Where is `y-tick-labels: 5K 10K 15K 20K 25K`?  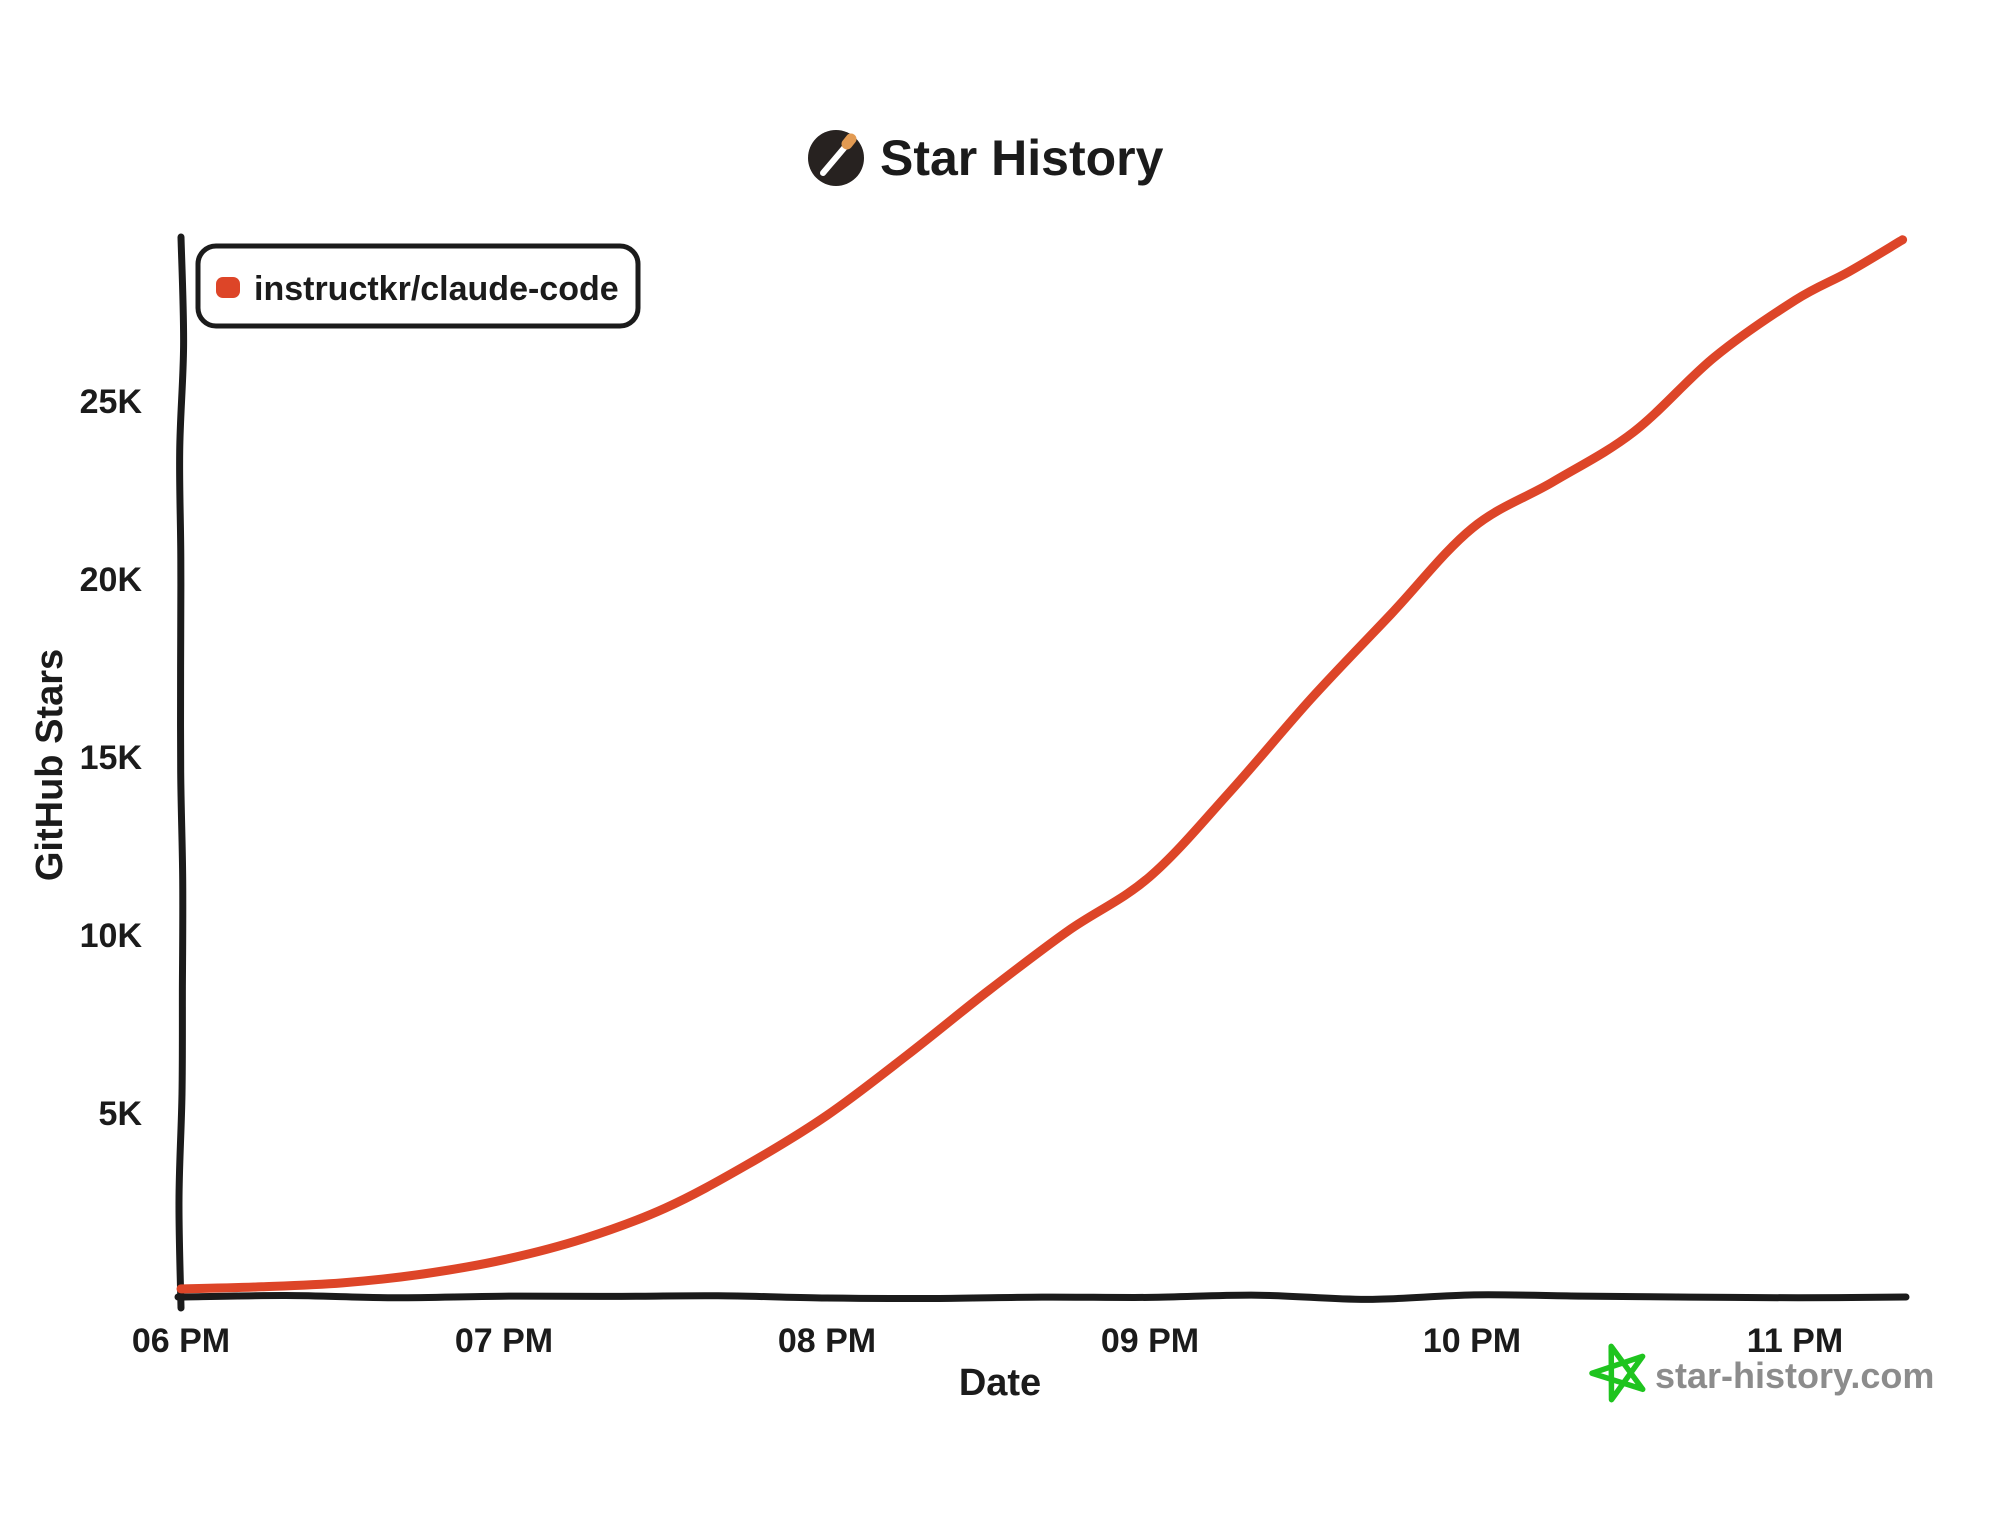 y-tick-labels: 5K 10K 15K 20K 25K is located at coordinates (111, 758).